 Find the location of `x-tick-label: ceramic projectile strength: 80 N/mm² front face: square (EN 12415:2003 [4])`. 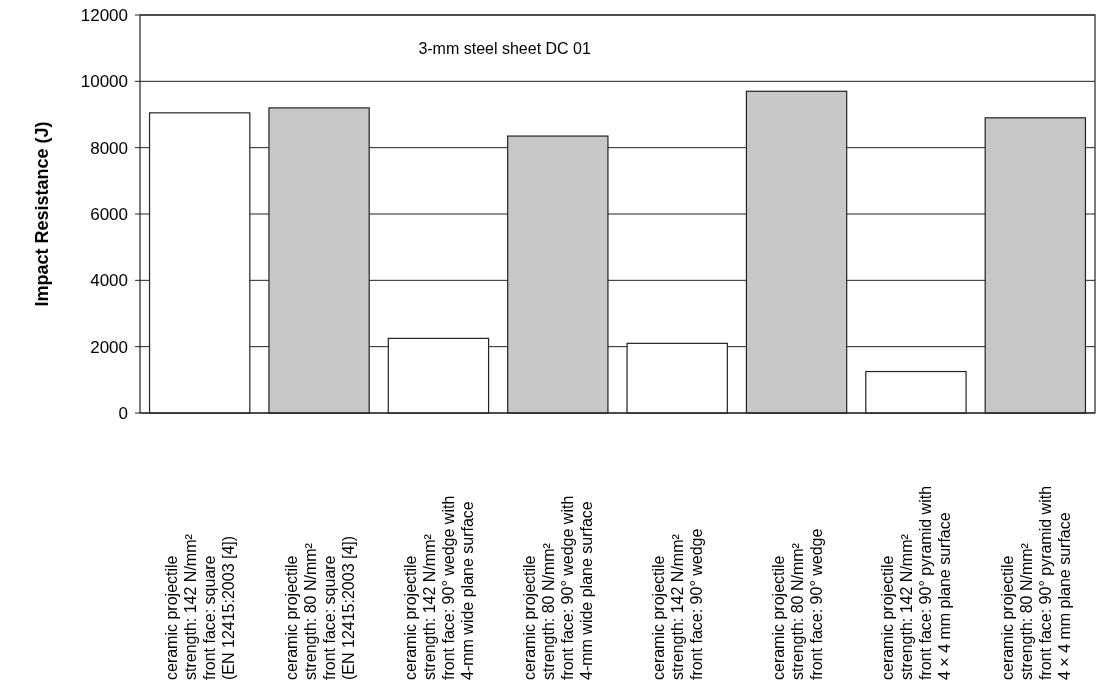

x-tick-label: ceramic projectile strength: 80 N/mm² front face: square (EN 12415:2003 [4]) is located at coordinates (319, 607).